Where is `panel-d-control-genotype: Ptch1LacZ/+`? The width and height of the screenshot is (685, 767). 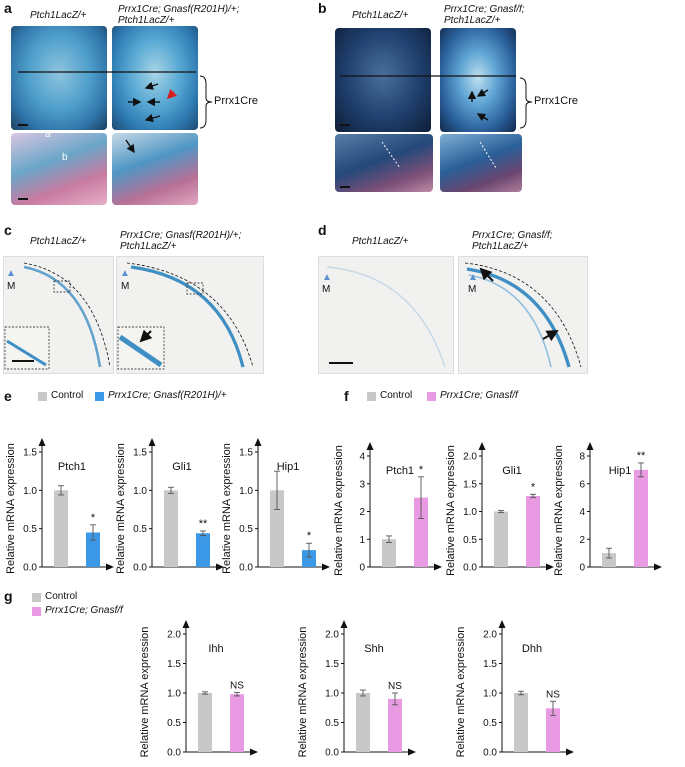
panel-d-control-genotype: Ptch1LacZ/+ is located at coordinates (380, 241).